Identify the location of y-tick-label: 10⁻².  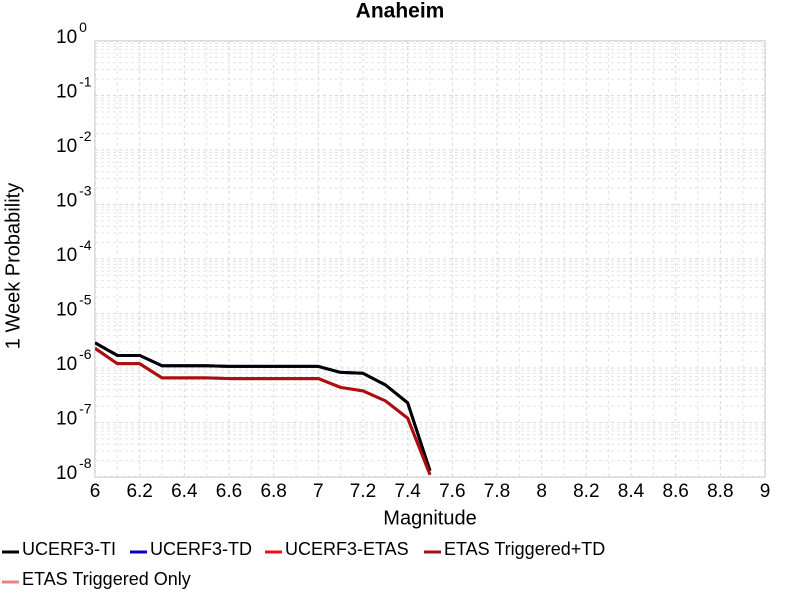
(74, 142).